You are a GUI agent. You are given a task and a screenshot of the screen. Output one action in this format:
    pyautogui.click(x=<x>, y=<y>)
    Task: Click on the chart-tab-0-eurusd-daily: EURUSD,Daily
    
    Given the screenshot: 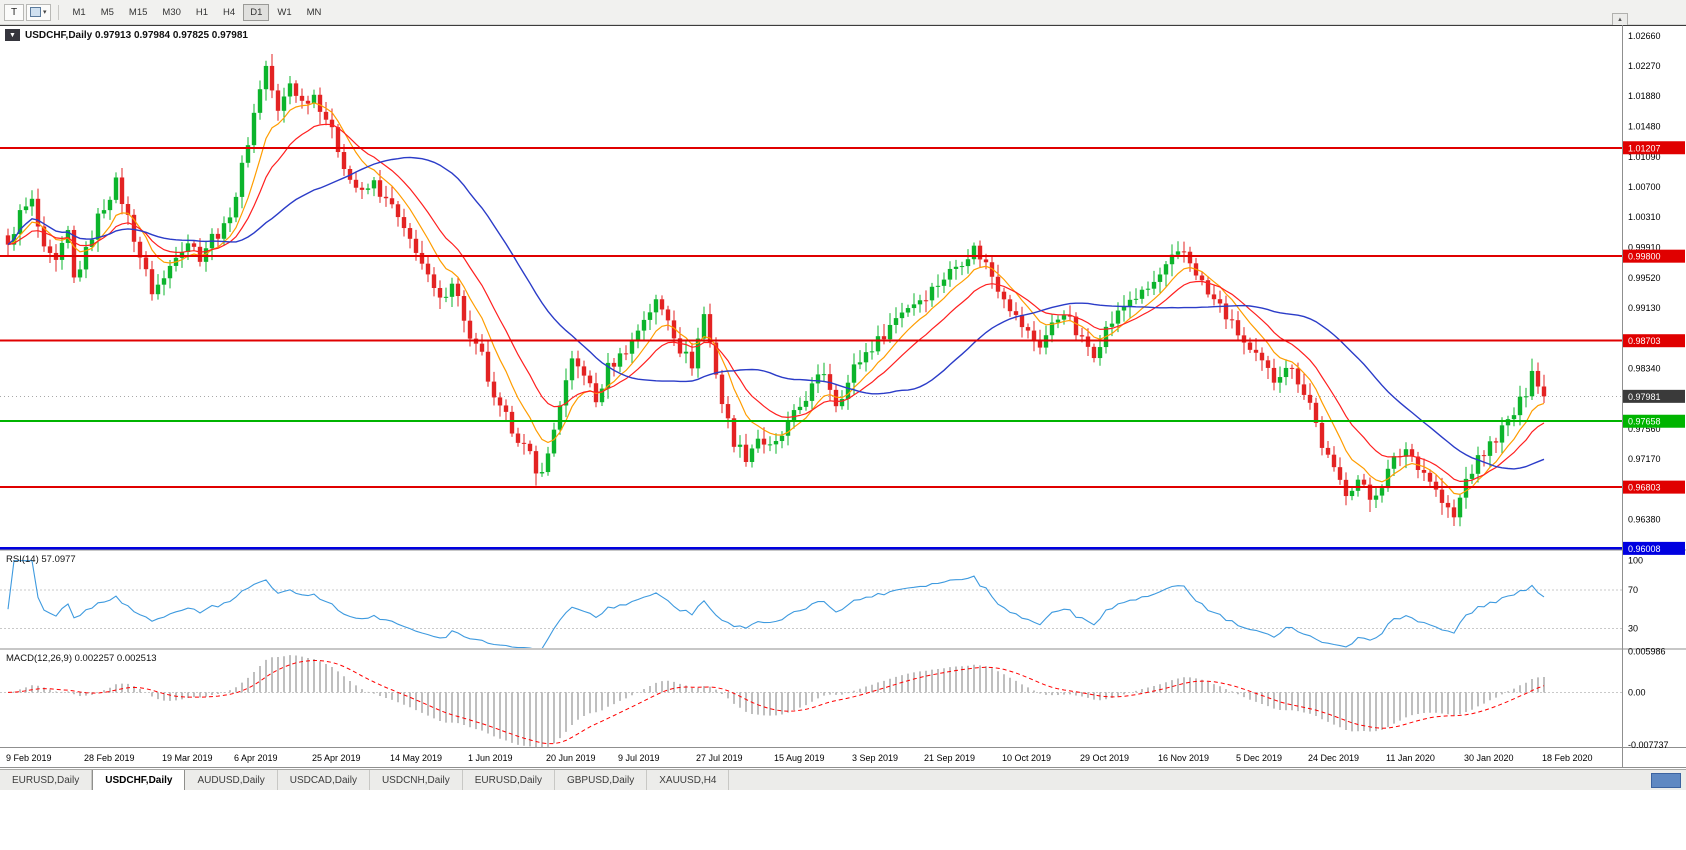 What is the action you would take?
    pyautogui.click(x=46, y=780)
    